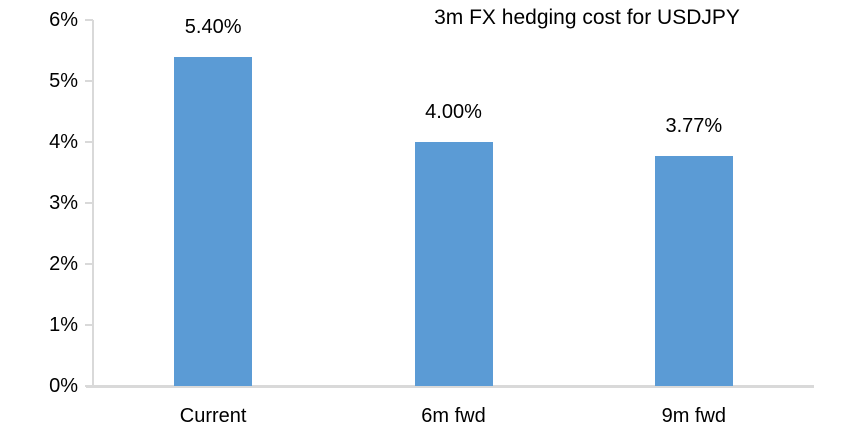  Describe the element at coordinates (450, 386) in the screenshot. I see `x-axis-line` at that location.